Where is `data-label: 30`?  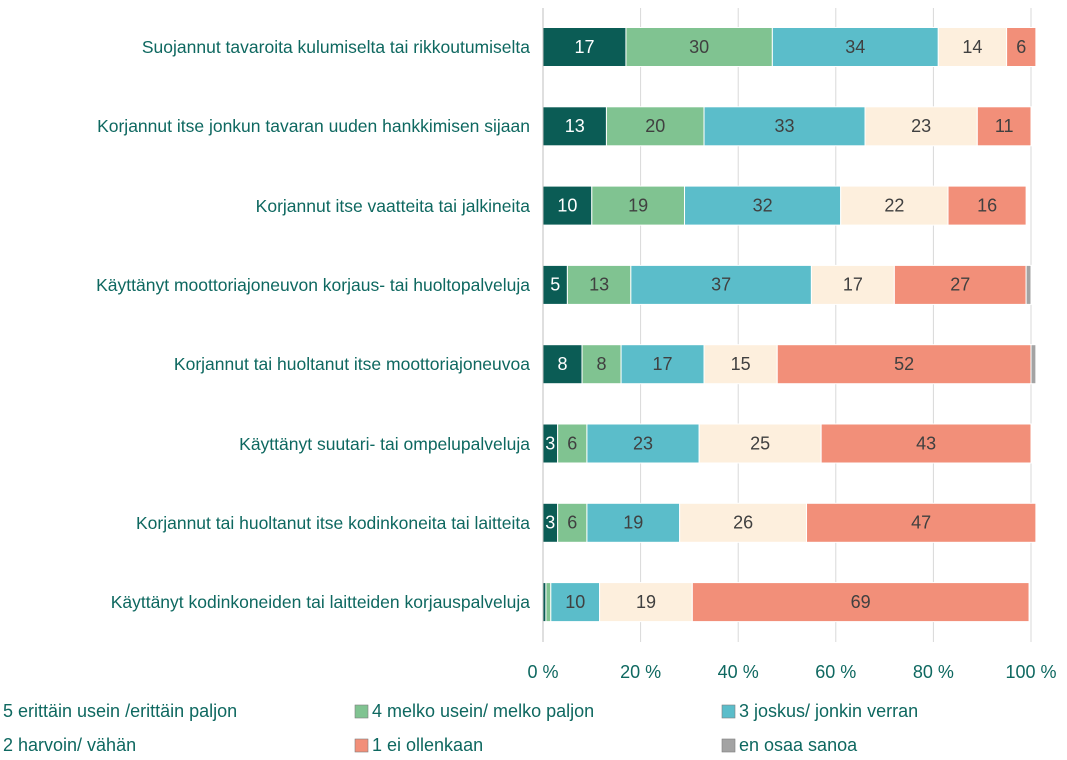
data-label: 30 is located at coordinates (699, 47).